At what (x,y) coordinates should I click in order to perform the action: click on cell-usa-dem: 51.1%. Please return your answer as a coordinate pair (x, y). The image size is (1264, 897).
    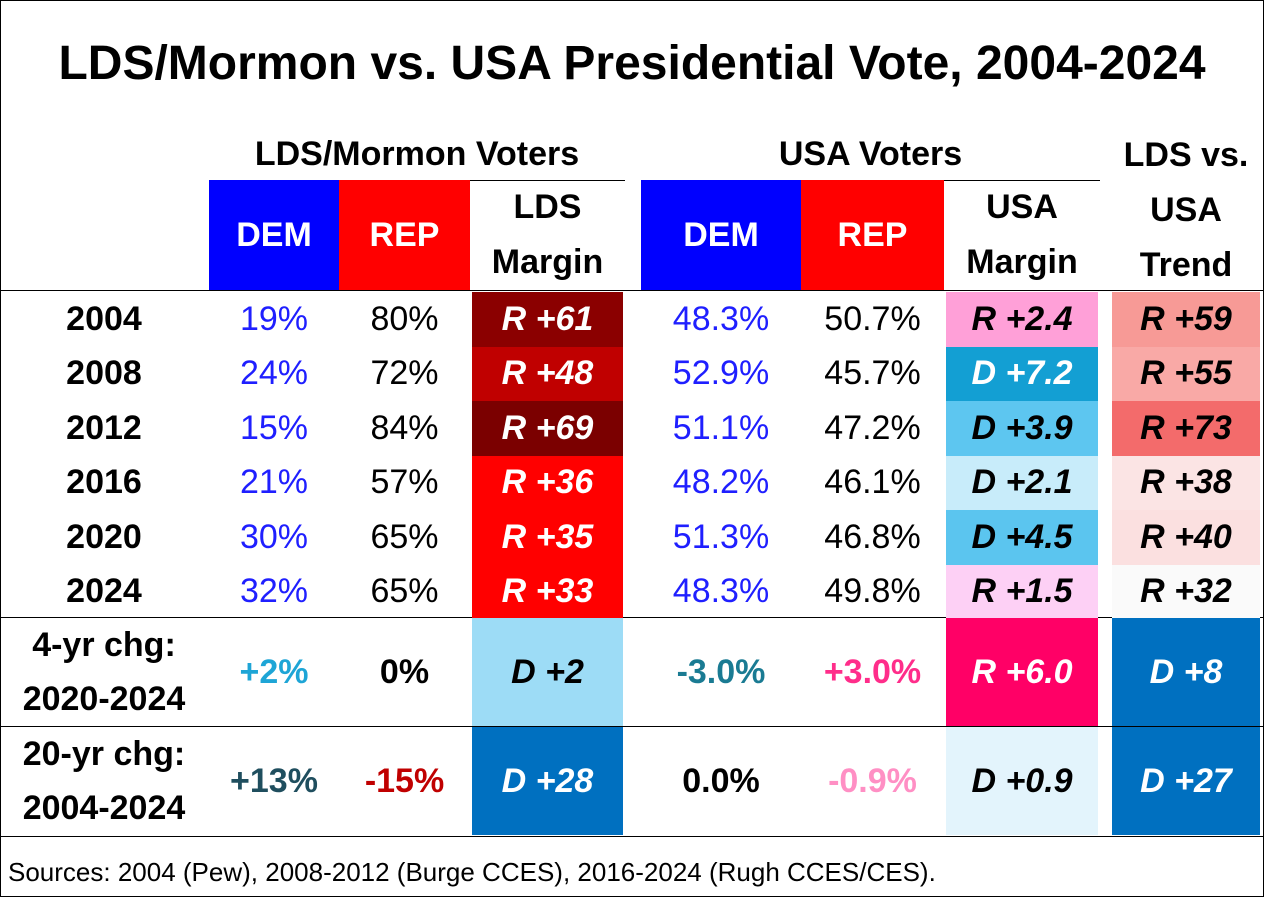
    Looking at the image, I should click on (721, 427).